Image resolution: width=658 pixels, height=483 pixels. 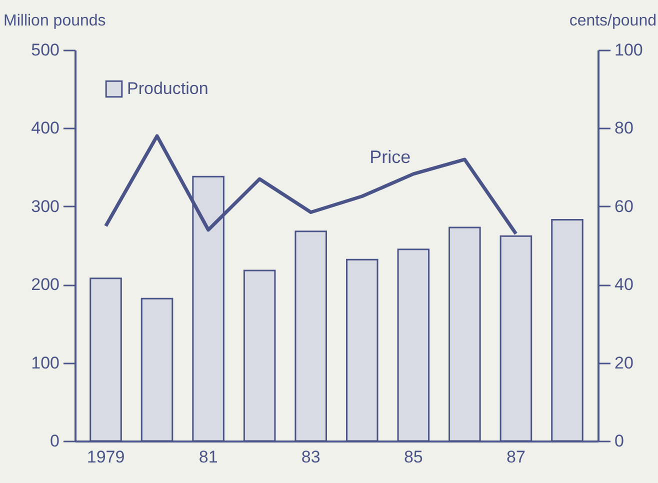 I want to click on y-tick-label: 400, so click(x=45, y=128).